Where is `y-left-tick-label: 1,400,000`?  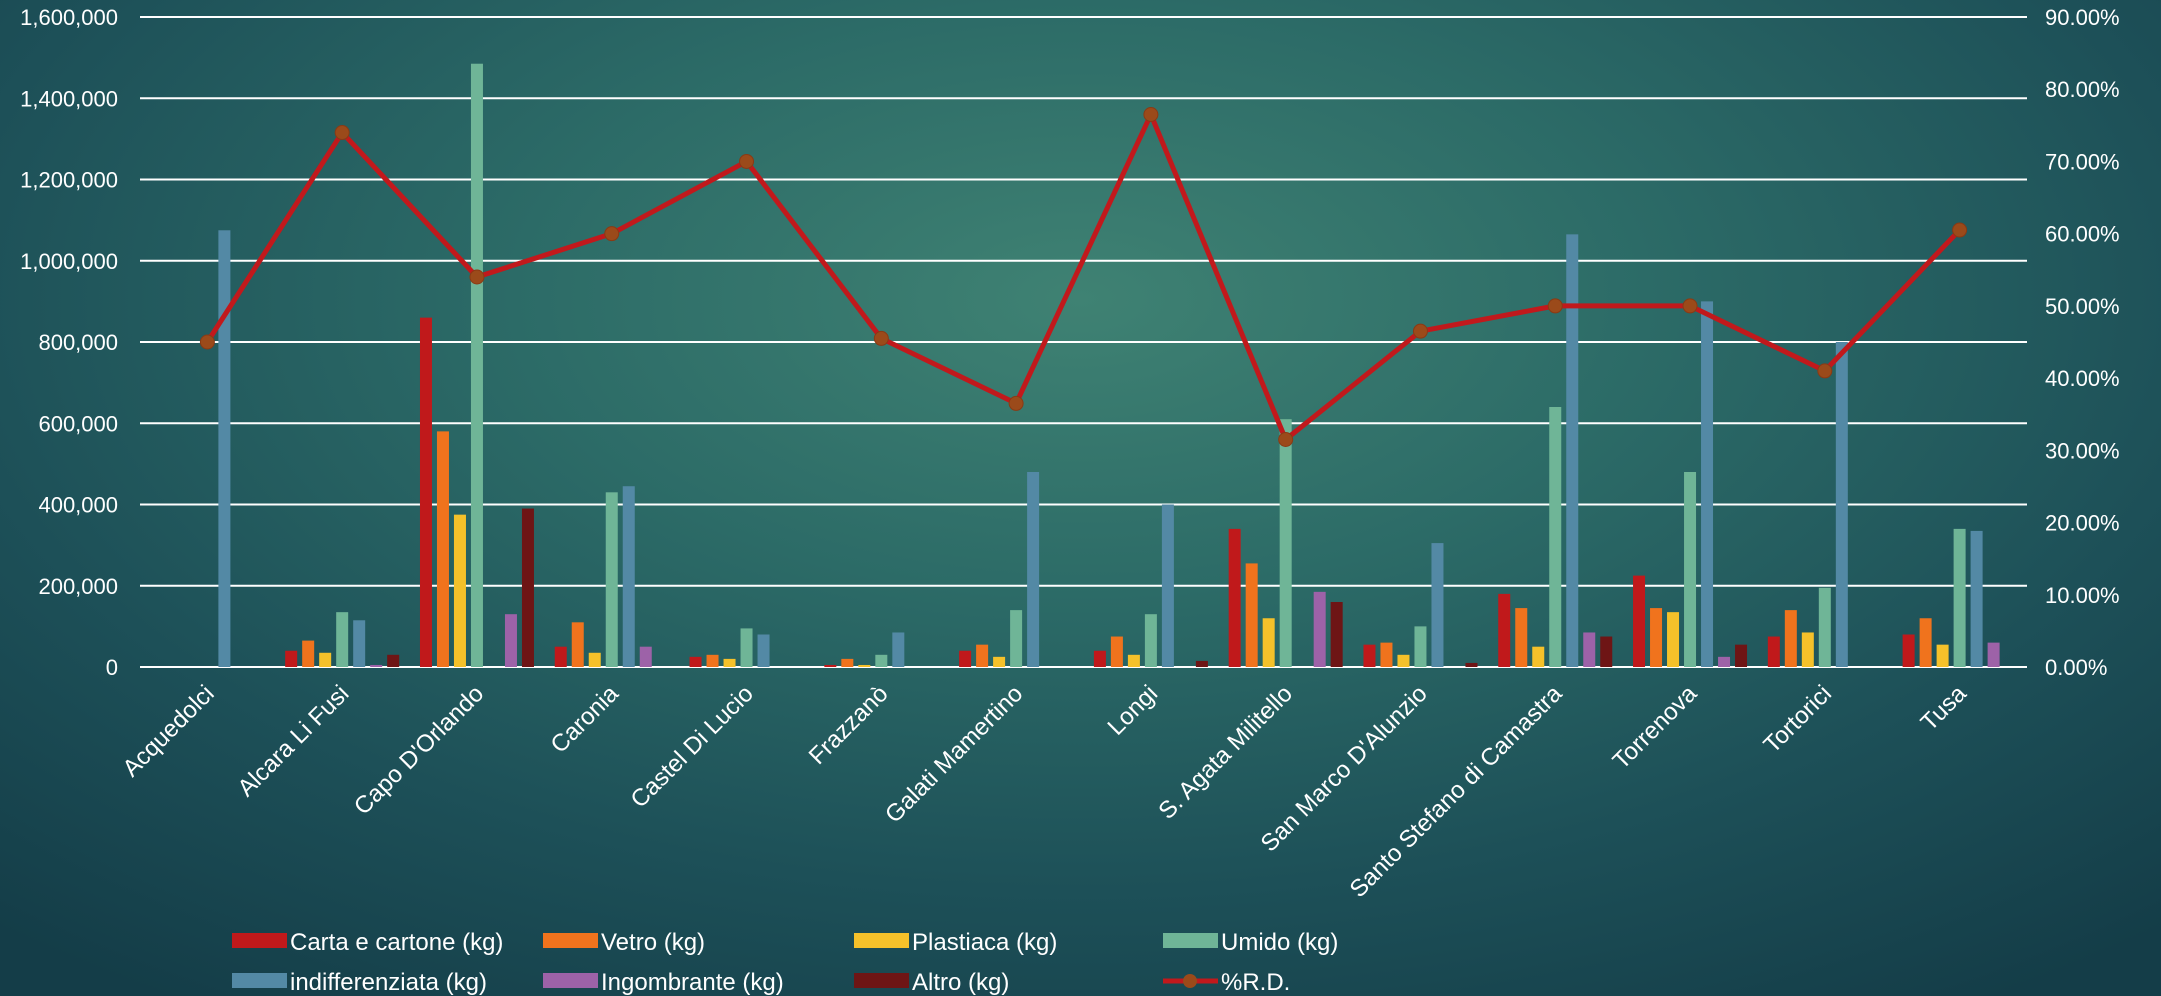 y-left-tick-label: 1,400,000 is located at coordinates (69, 98).